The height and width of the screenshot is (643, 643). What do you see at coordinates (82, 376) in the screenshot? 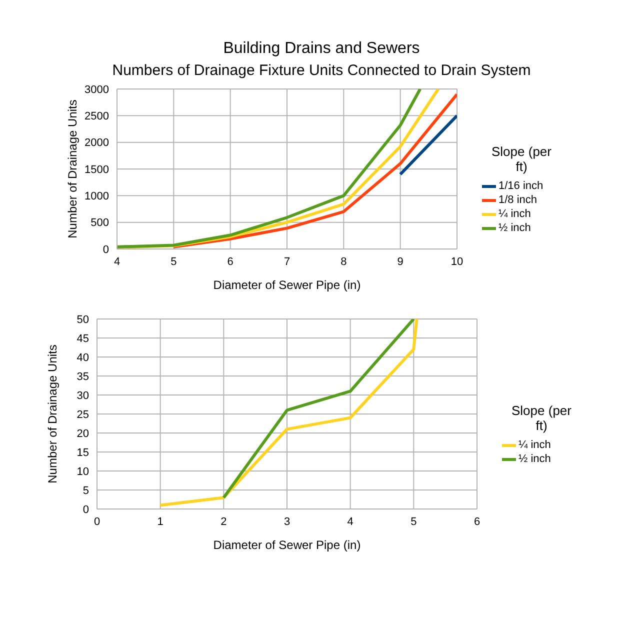
I see `y-tick-label: 35` at bounding box center [82, 376].